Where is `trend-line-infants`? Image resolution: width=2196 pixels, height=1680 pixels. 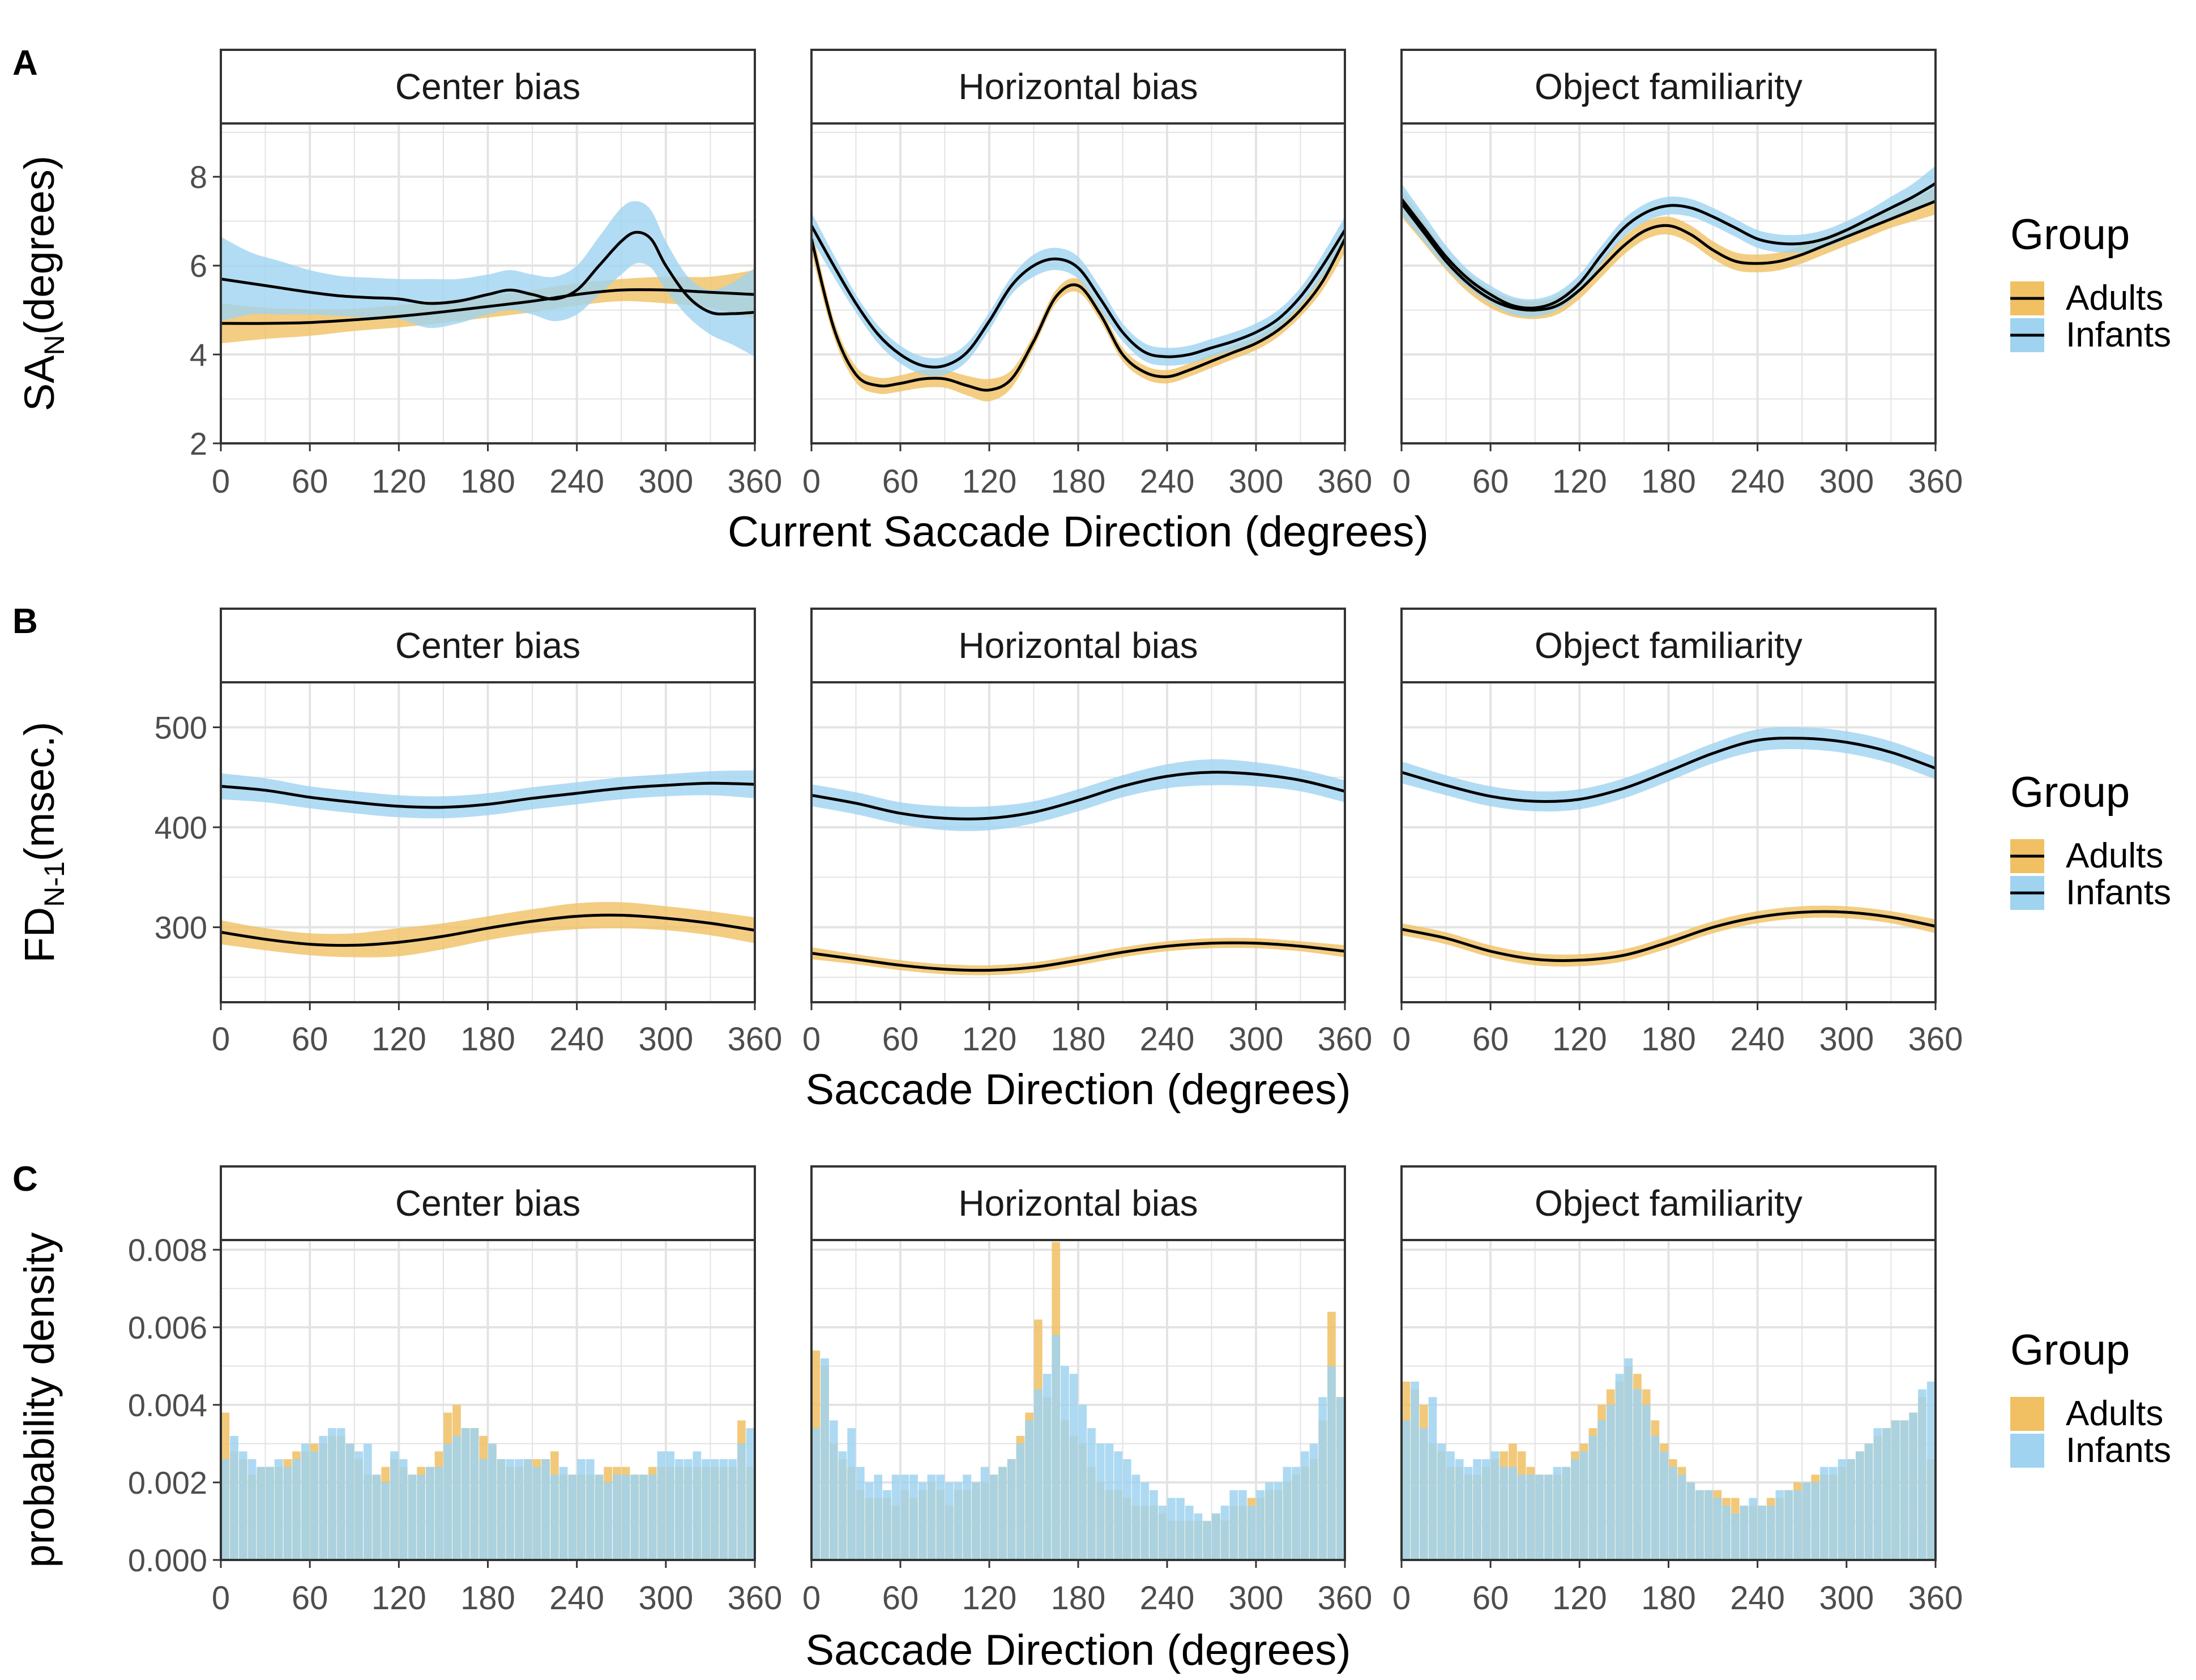 trend-line-infants is located at coordinates (1078, 795).